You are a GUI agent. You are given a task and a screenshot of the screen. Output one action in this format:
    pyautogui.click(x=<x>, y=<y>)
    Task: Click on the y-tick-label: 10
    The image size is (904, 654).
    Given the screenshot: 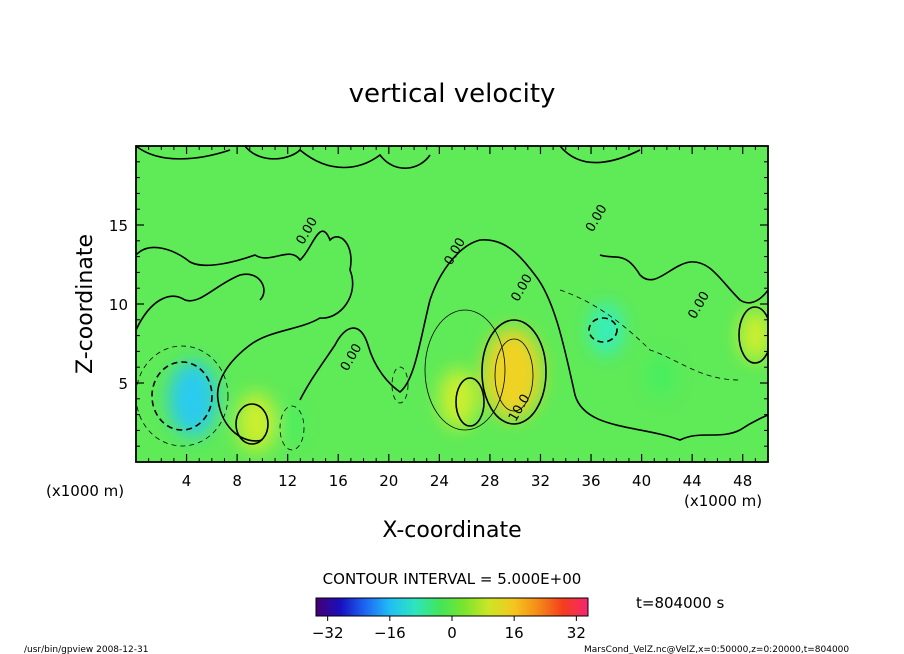 What is the action you would take?
    pyautogui.click(x=118, y=305)
    